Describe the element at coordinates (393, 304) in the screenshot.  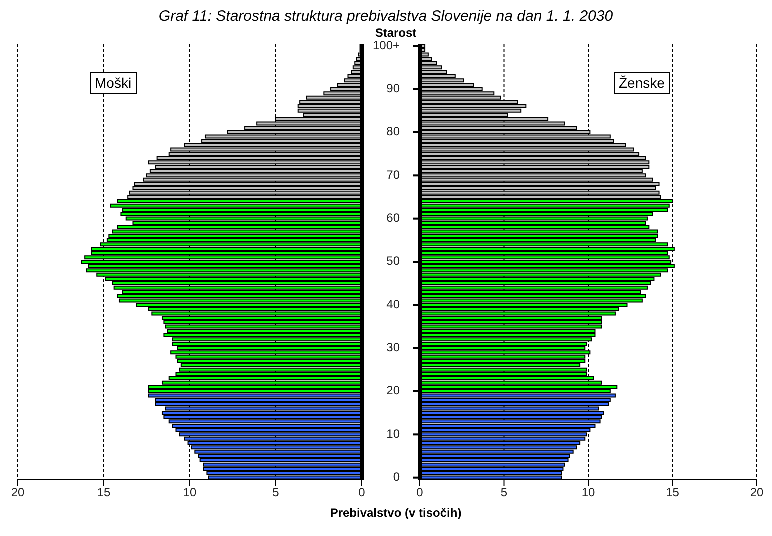
I see `y-tick-label: 40` at that location.